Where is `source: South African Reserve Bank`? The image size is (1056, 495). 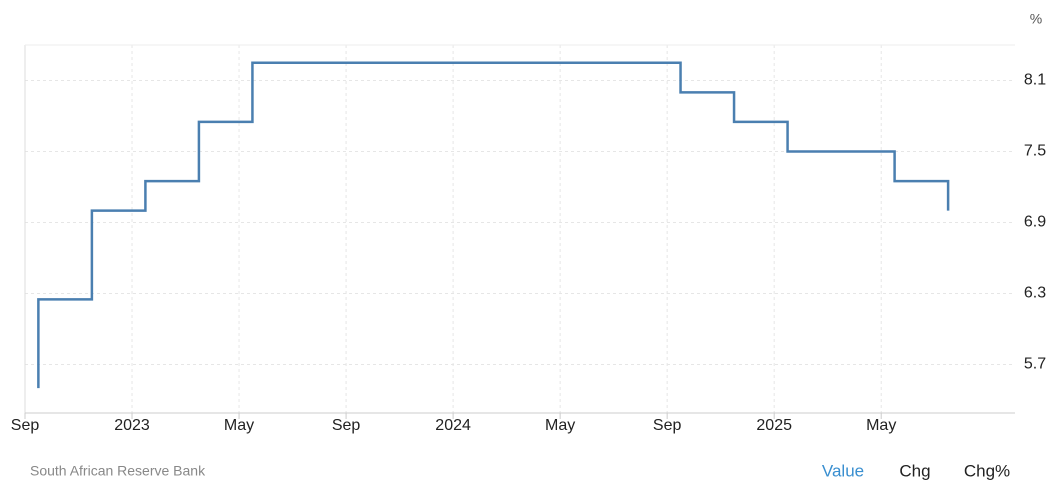 source: South African Reserve Bank is located at coordinates (118, 471).